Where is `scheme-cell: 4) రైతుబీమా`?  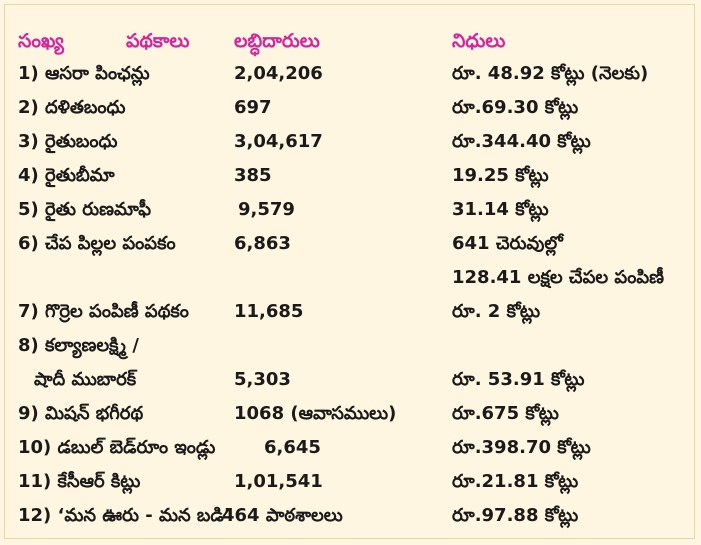 scheme-cell: 4) రైతుబీమా is located at coordinates (66, 175).